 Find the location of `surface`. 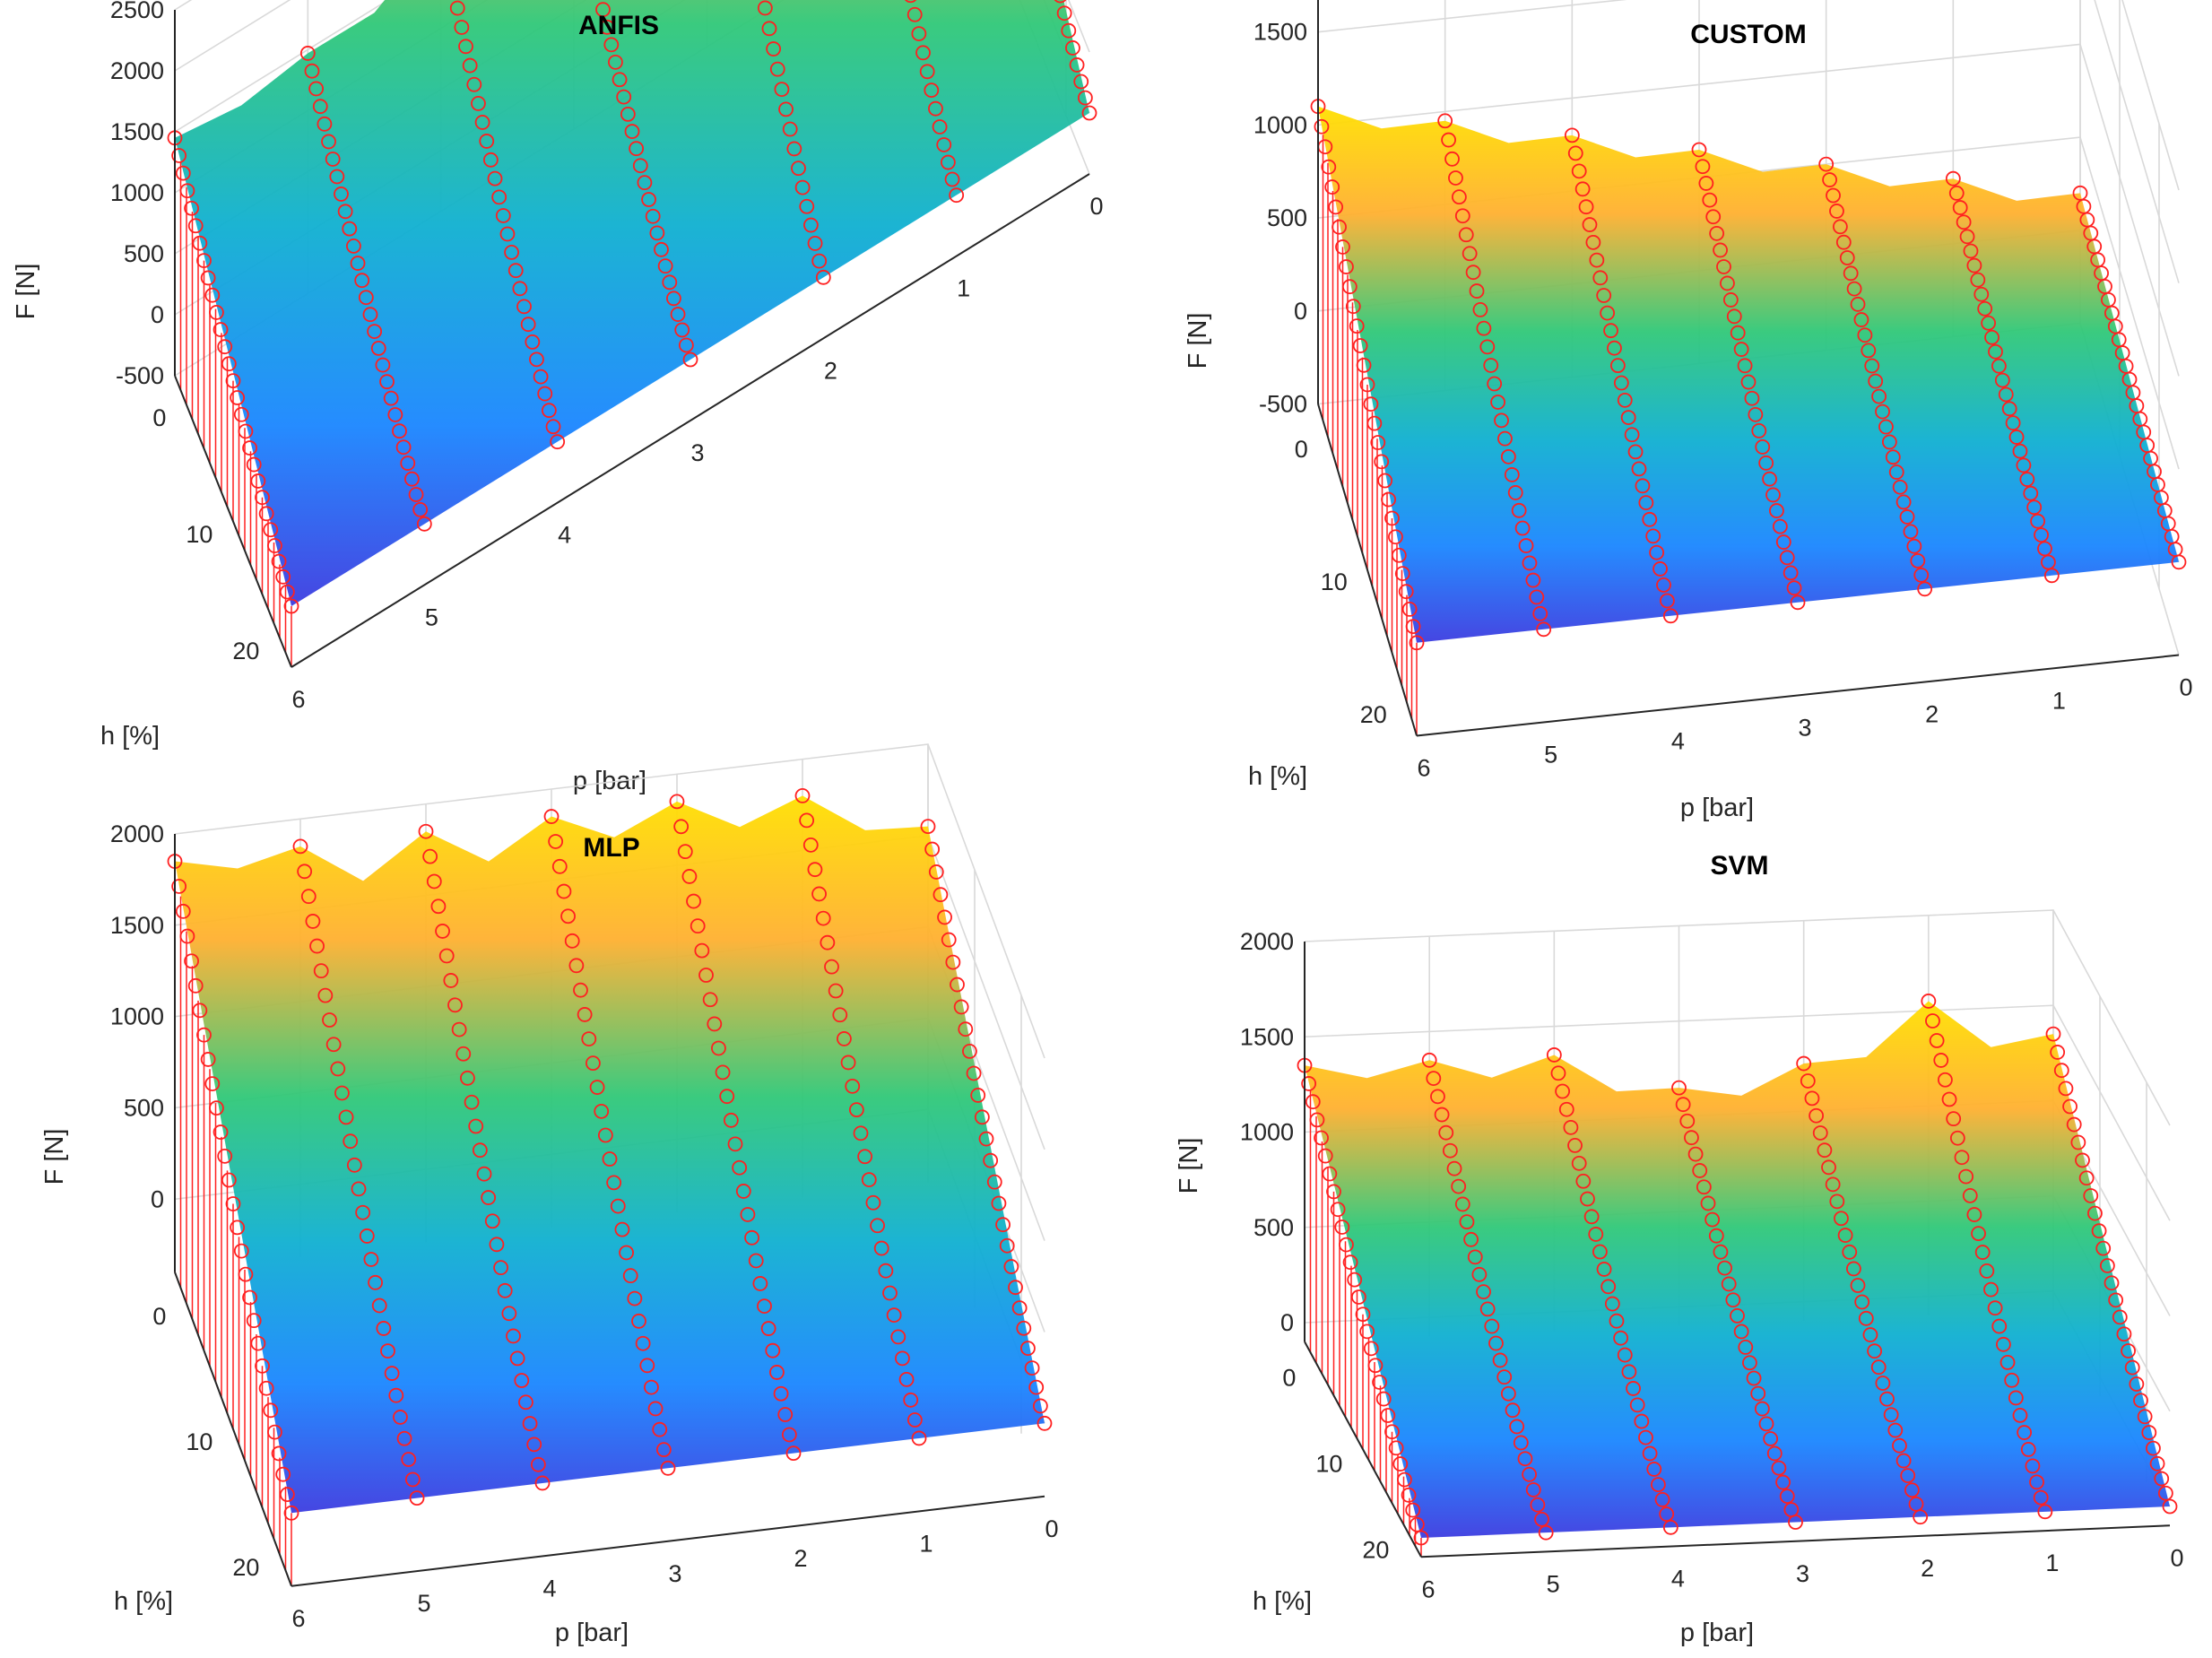

surface is located at coordinates (1737, 1269).